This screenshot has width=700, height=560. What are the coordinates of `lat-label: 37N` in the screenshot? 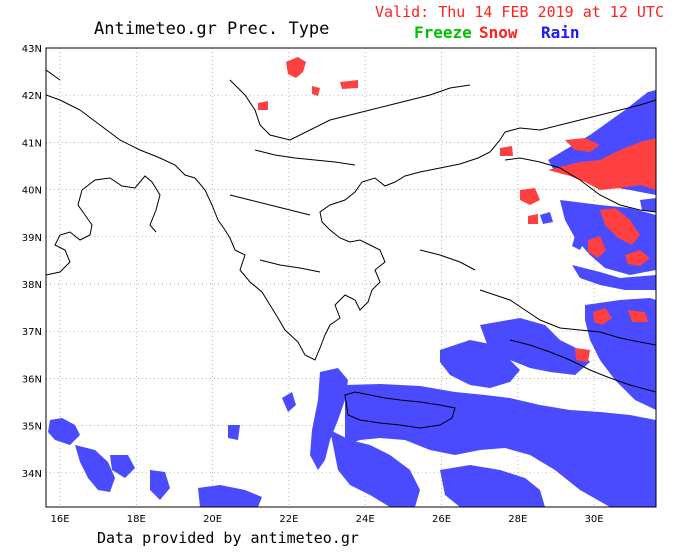 It's located at (32, 332).